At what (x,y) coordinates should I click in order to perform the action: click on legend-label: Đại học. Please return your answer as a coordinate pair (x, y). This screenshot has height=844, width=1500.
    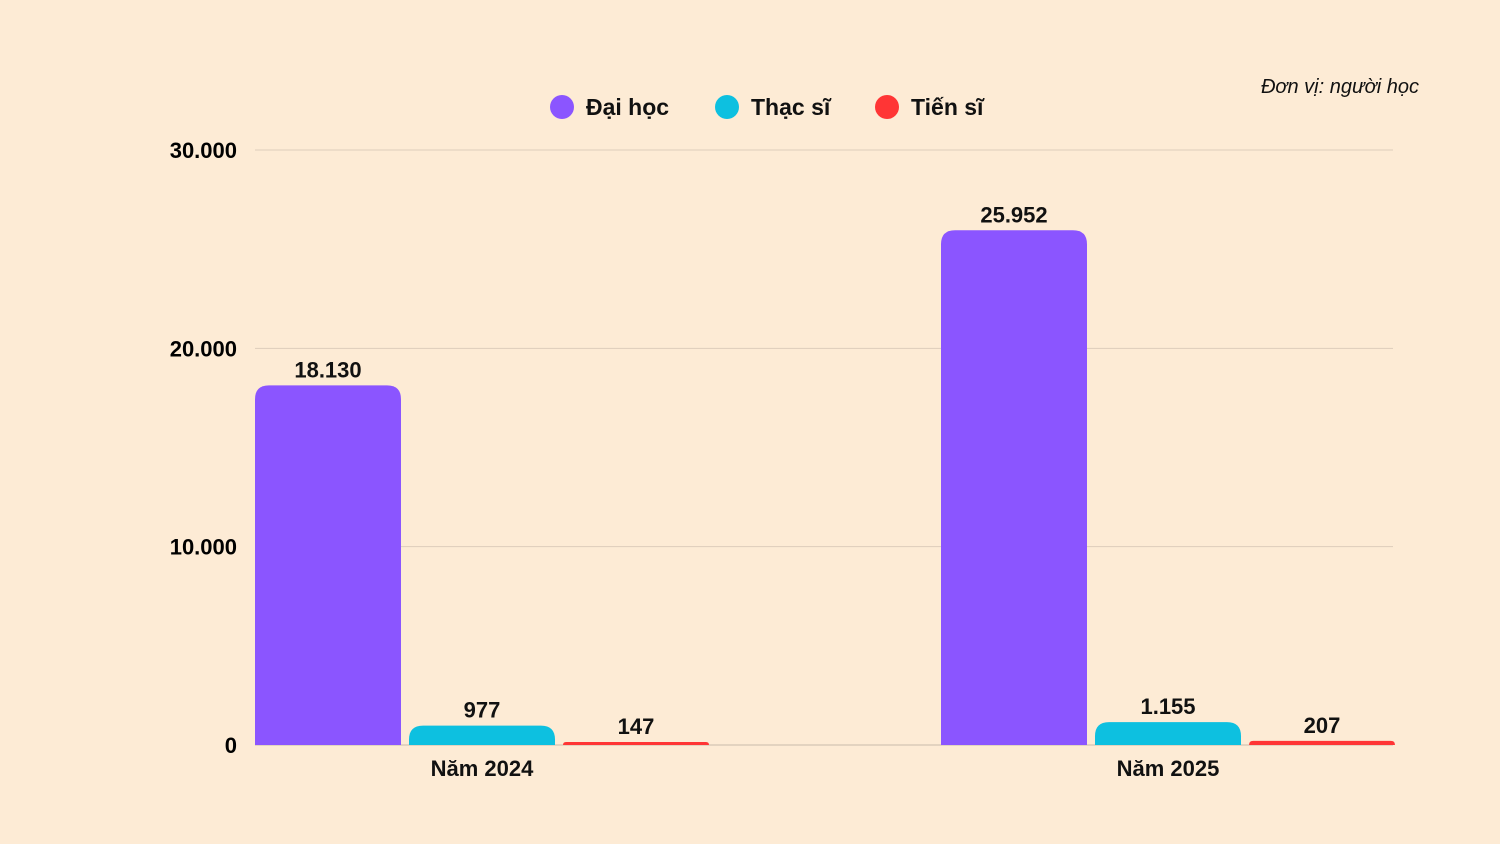
    Looking at the image, I should click on (627, 107).